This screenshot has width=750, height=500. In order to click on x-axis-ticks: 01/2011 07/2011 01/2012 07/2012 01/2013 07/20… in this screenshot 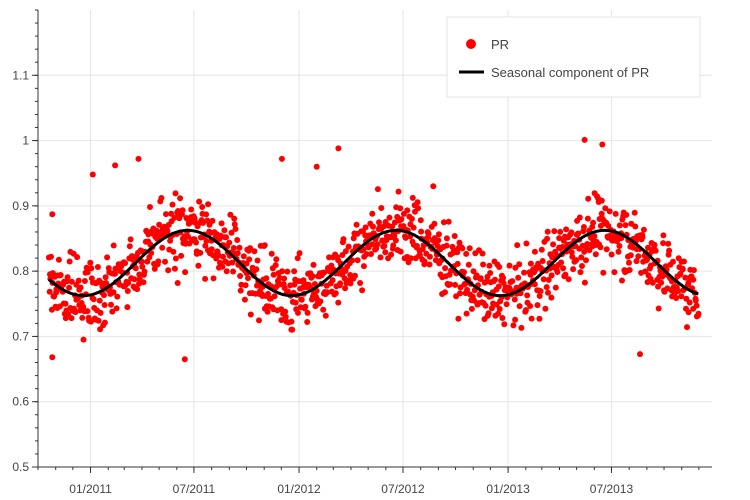, I will do `click(368, 481)`.